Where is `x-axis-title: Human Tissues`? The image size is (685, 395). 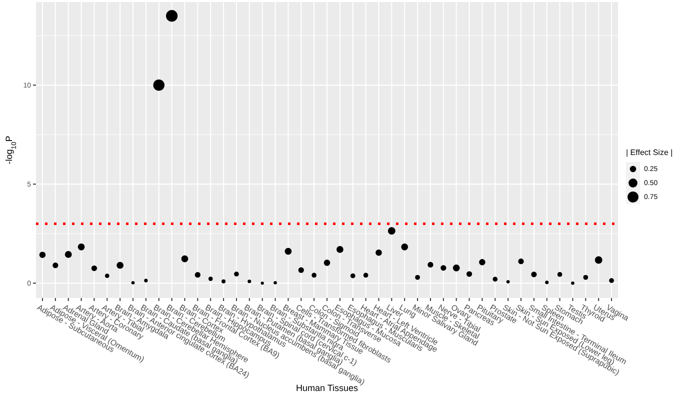
x-axis-title: Human Tissues is located at coordinates (327, 388).